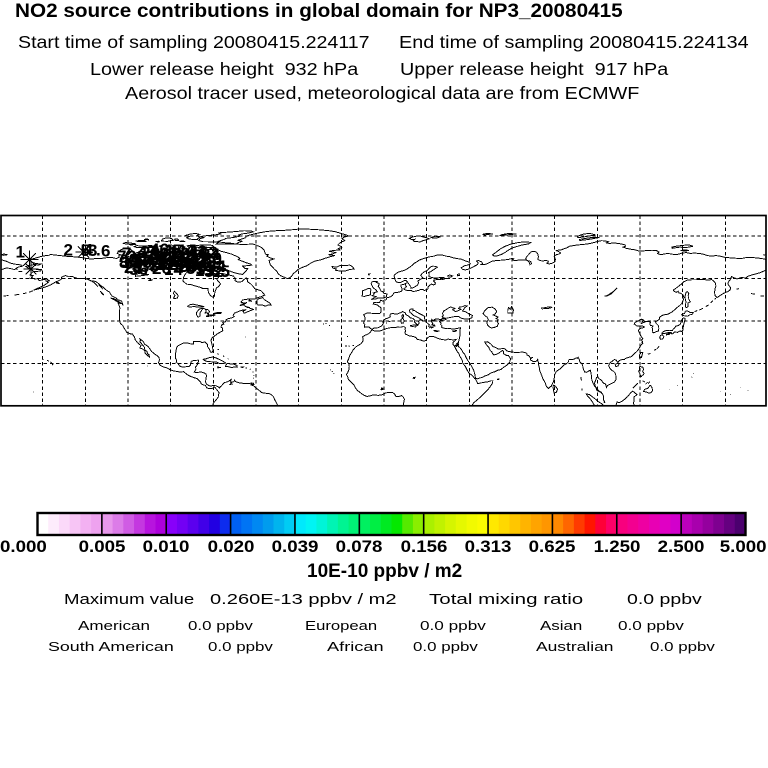  What do you see at coordinates (85, 250) in the screenshot?
I see `svg-text: 5` at bounding box center [85, 250].